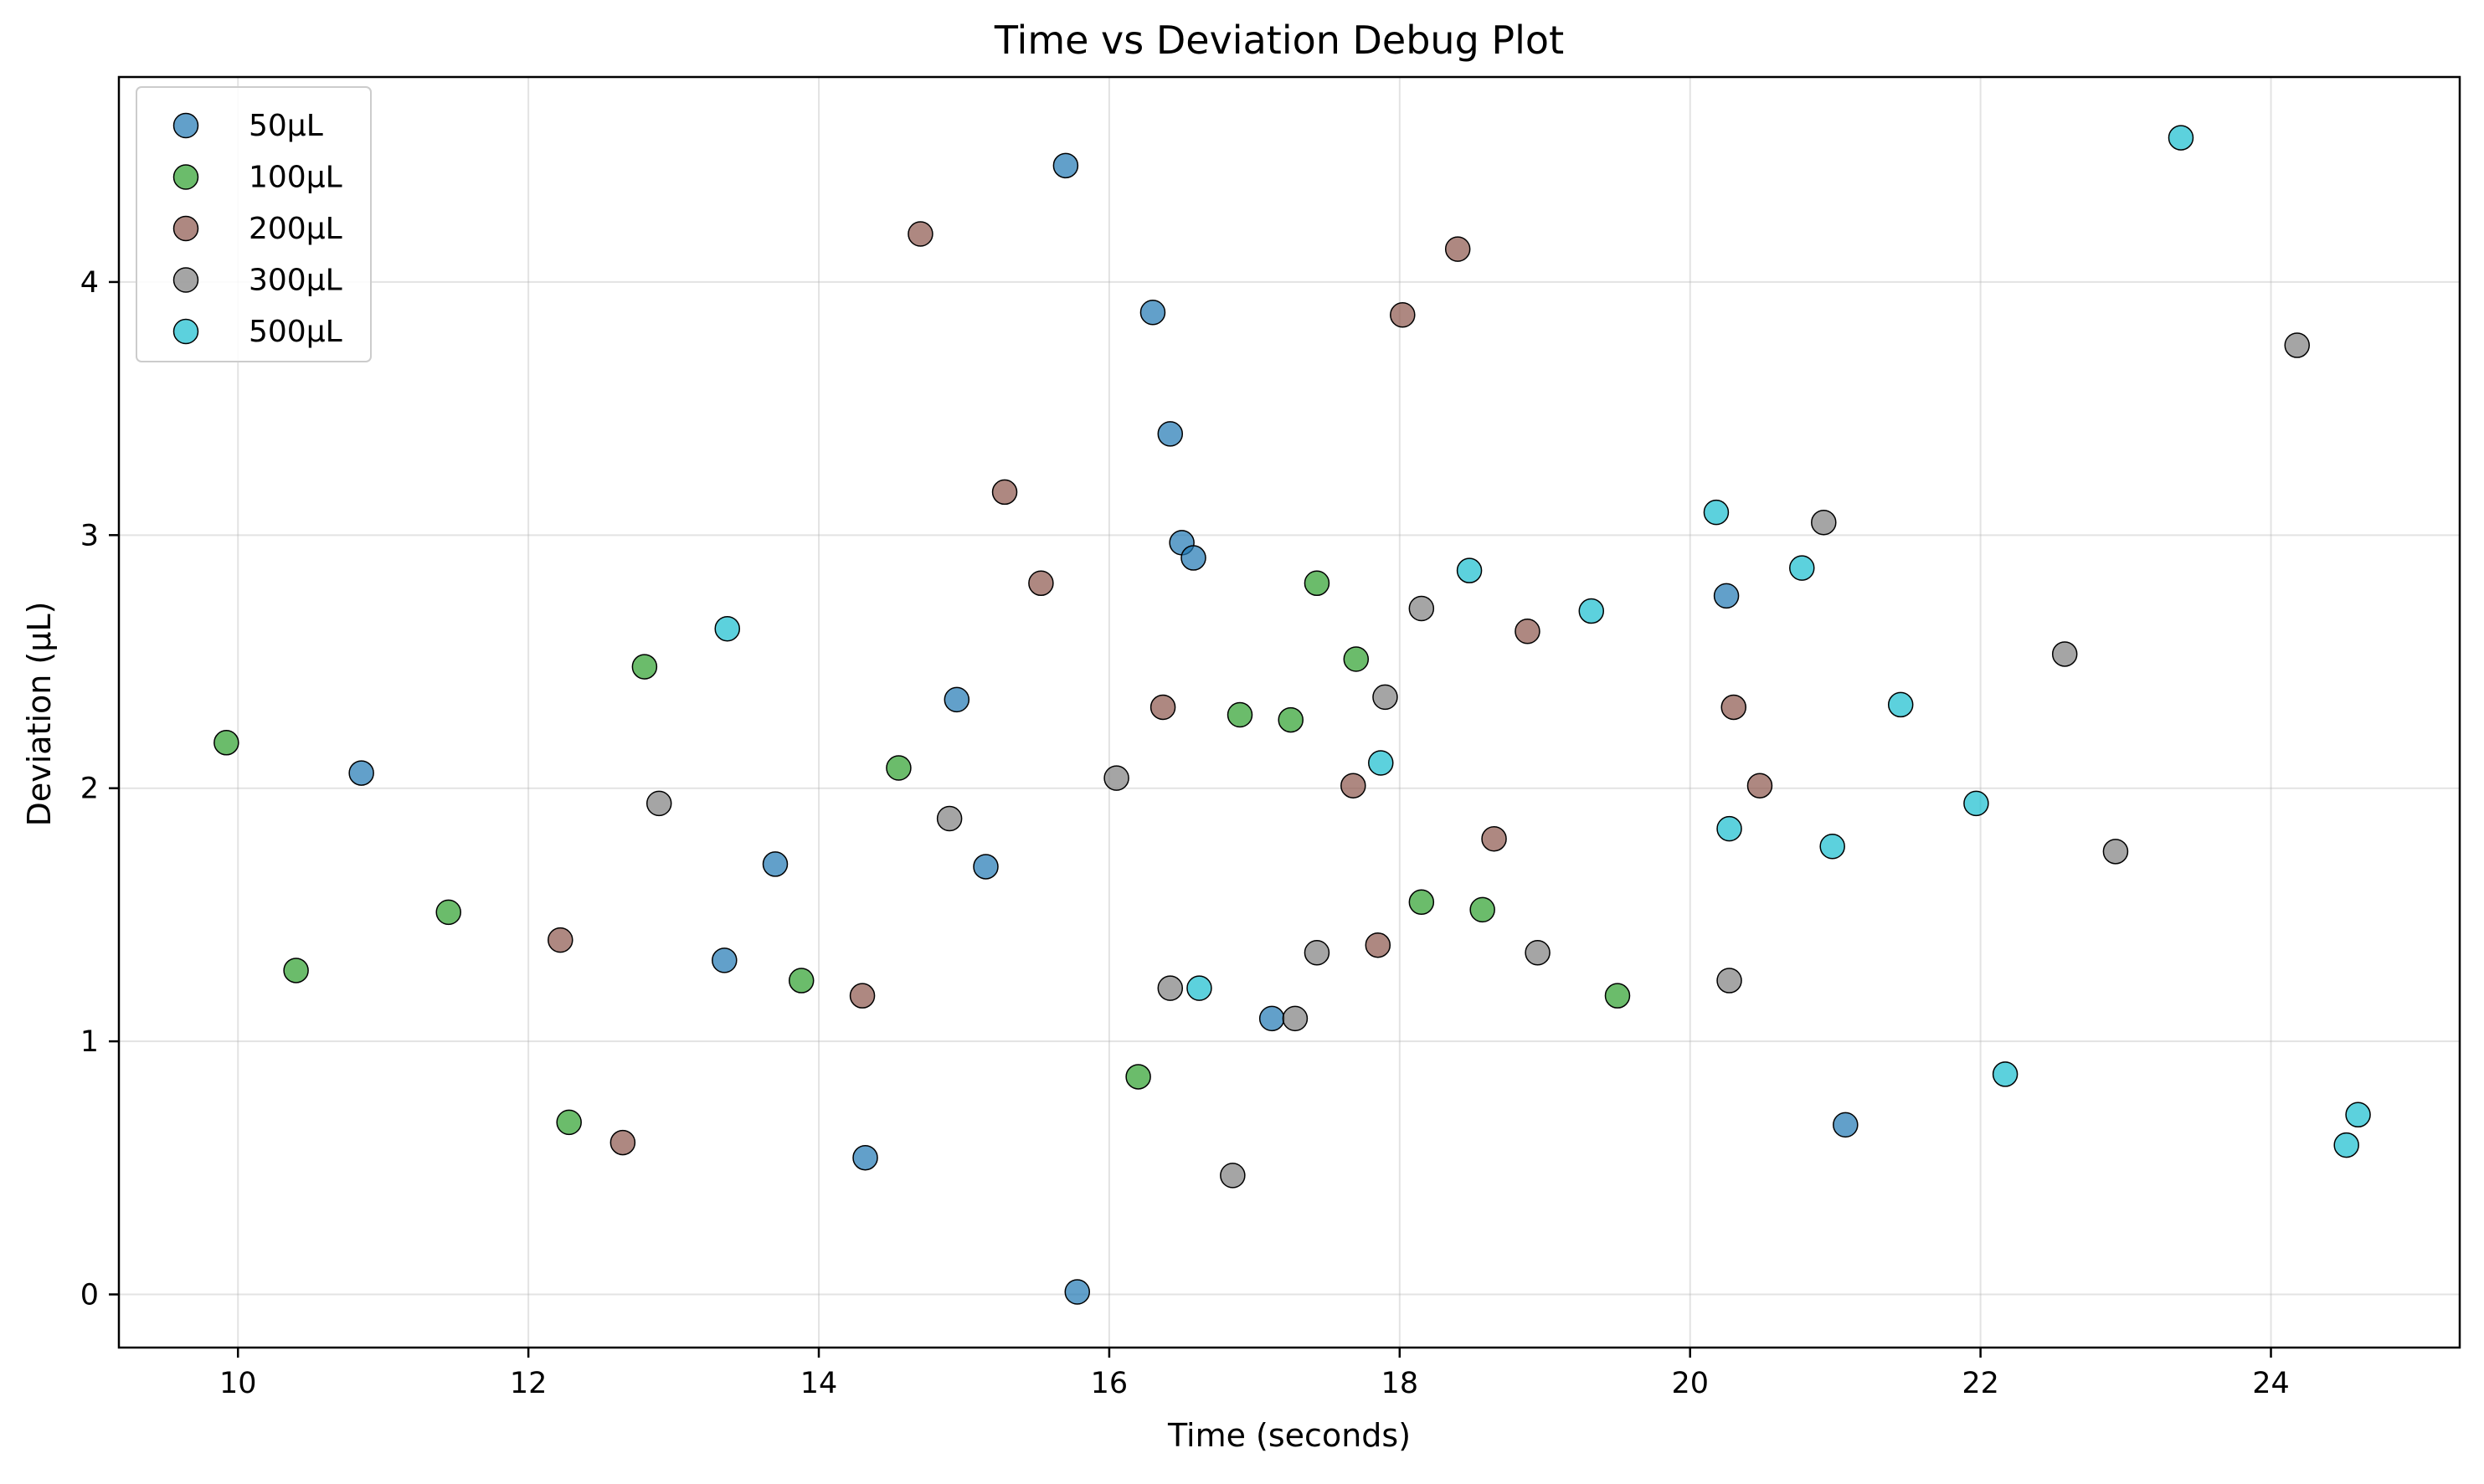 The width and height of the screenshot is (2484, 1484). What do you see at coordinates (1289, 1435) in the screenshot?
I see `x-axis-label: Time (seconds)` at bounding box center [1289, 1435].